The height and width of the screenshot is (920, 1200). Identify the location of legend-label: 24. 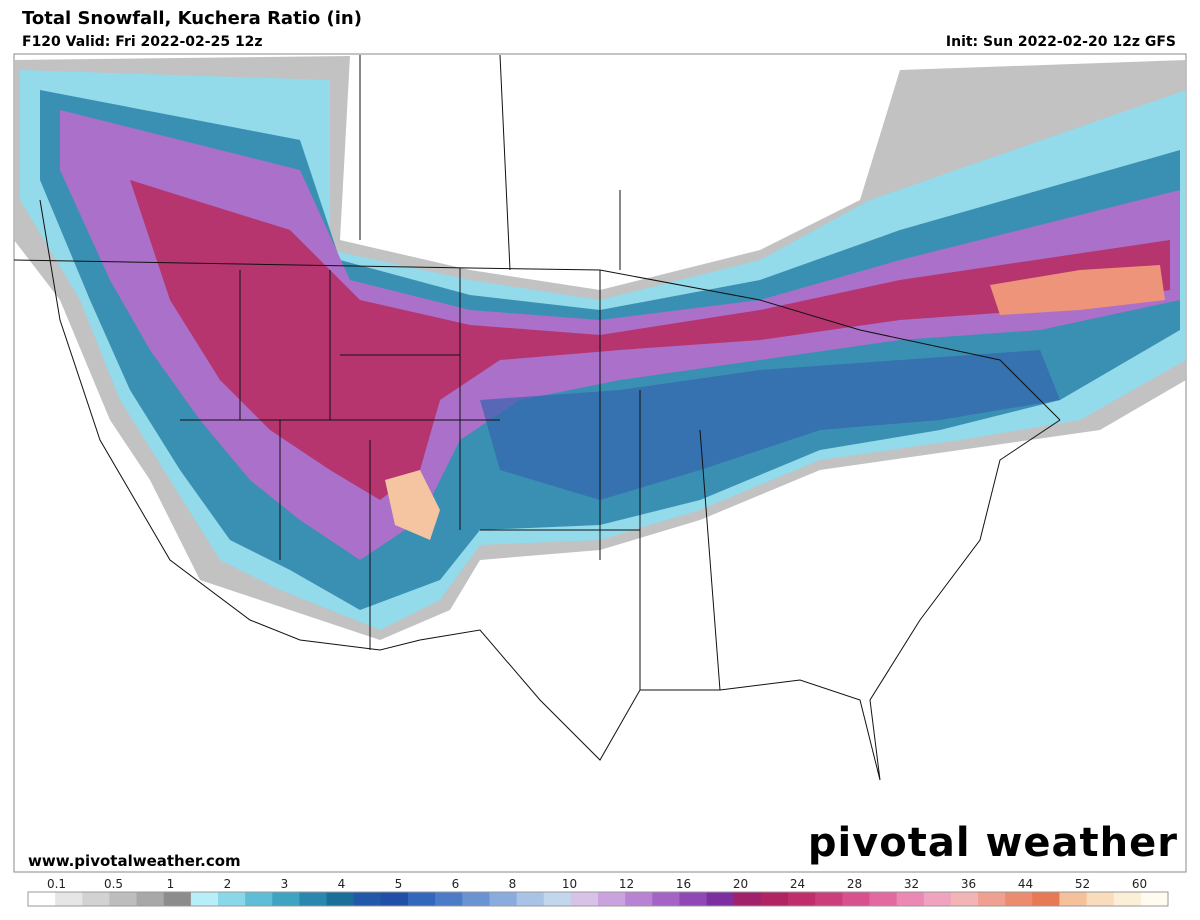
(797, 884).